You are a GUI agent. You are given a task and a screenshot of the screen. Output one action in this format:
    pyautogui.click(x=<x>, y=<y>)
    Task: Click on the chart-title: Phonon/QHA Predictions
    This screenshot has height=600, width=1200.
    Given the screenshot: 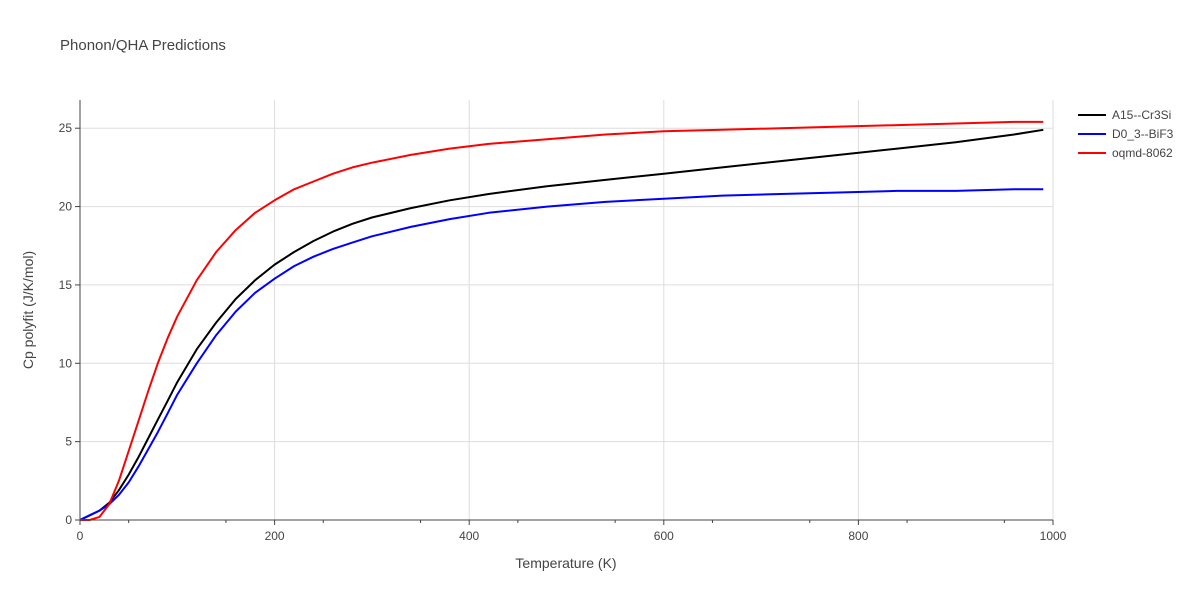 What is the action you would take?
    pyautogui.click(x=143, y=45)
    